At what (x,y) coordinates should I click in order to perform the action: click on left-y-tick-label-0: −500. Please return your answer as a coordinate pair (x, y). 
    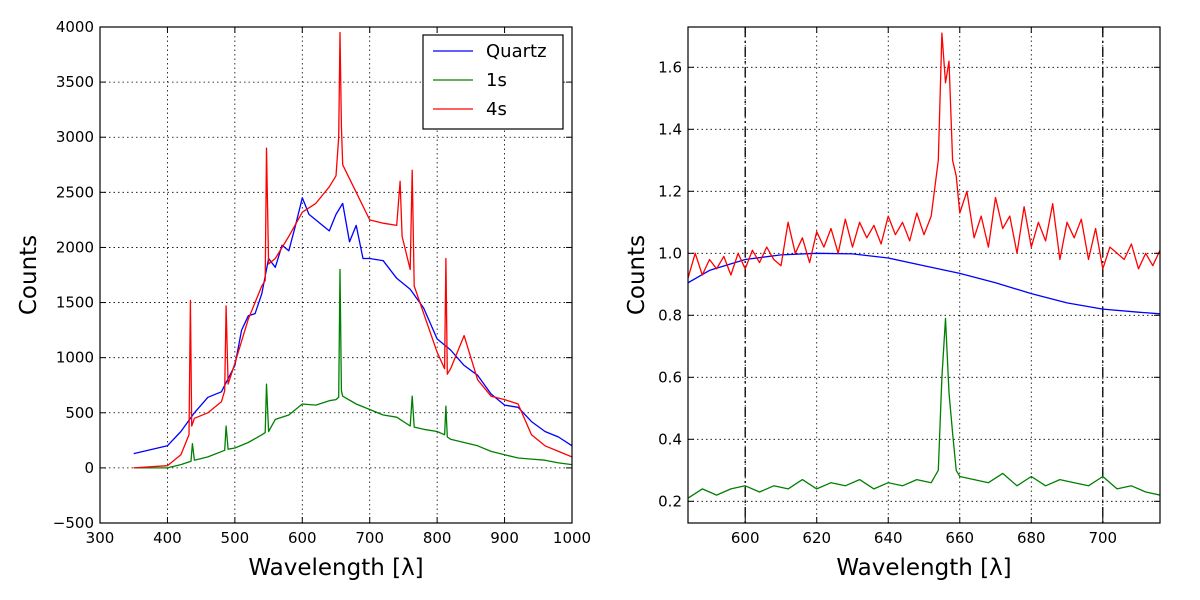
    Looking at the image, I should click on (73, 523).